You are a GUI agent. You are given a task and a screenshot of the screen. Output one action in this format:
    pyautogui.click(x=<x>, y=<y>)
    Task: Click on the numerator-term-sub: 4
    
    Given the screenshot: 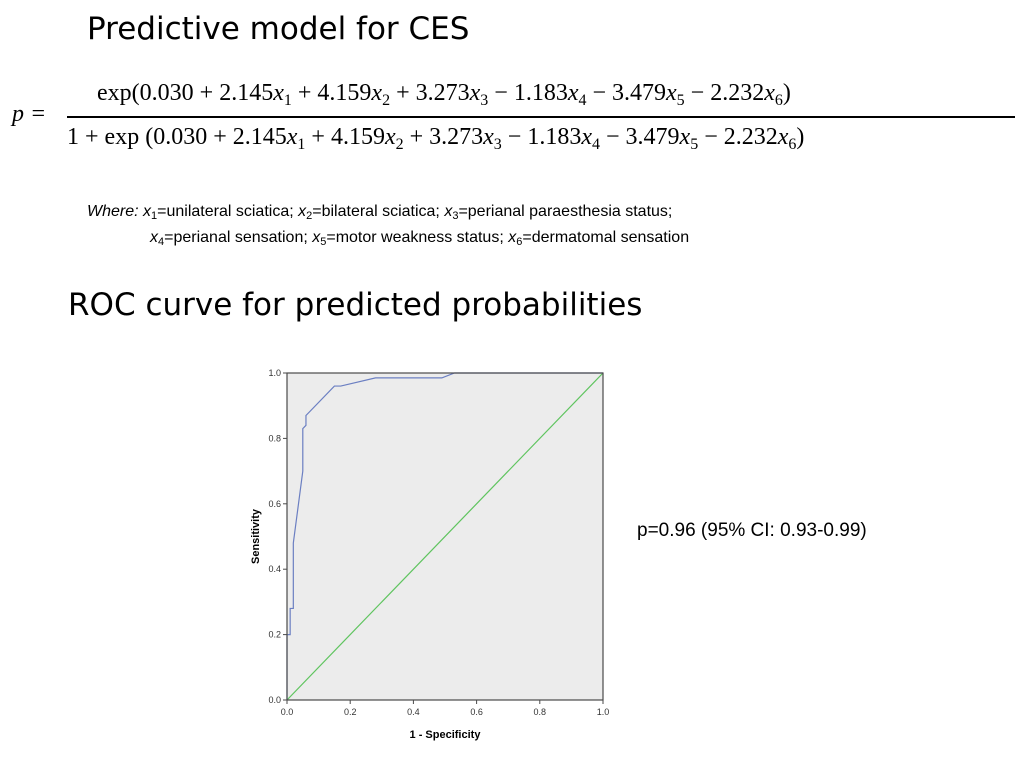 What is the action you would take?
    pyautogui.click(x=582, y=100)
    